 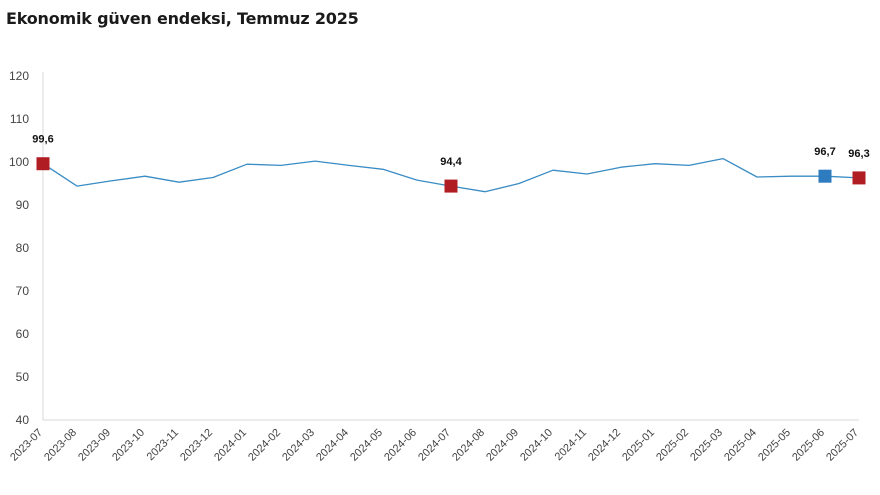 I want to click on x-tick-label: 2023-11, so click(x=163, y=445).